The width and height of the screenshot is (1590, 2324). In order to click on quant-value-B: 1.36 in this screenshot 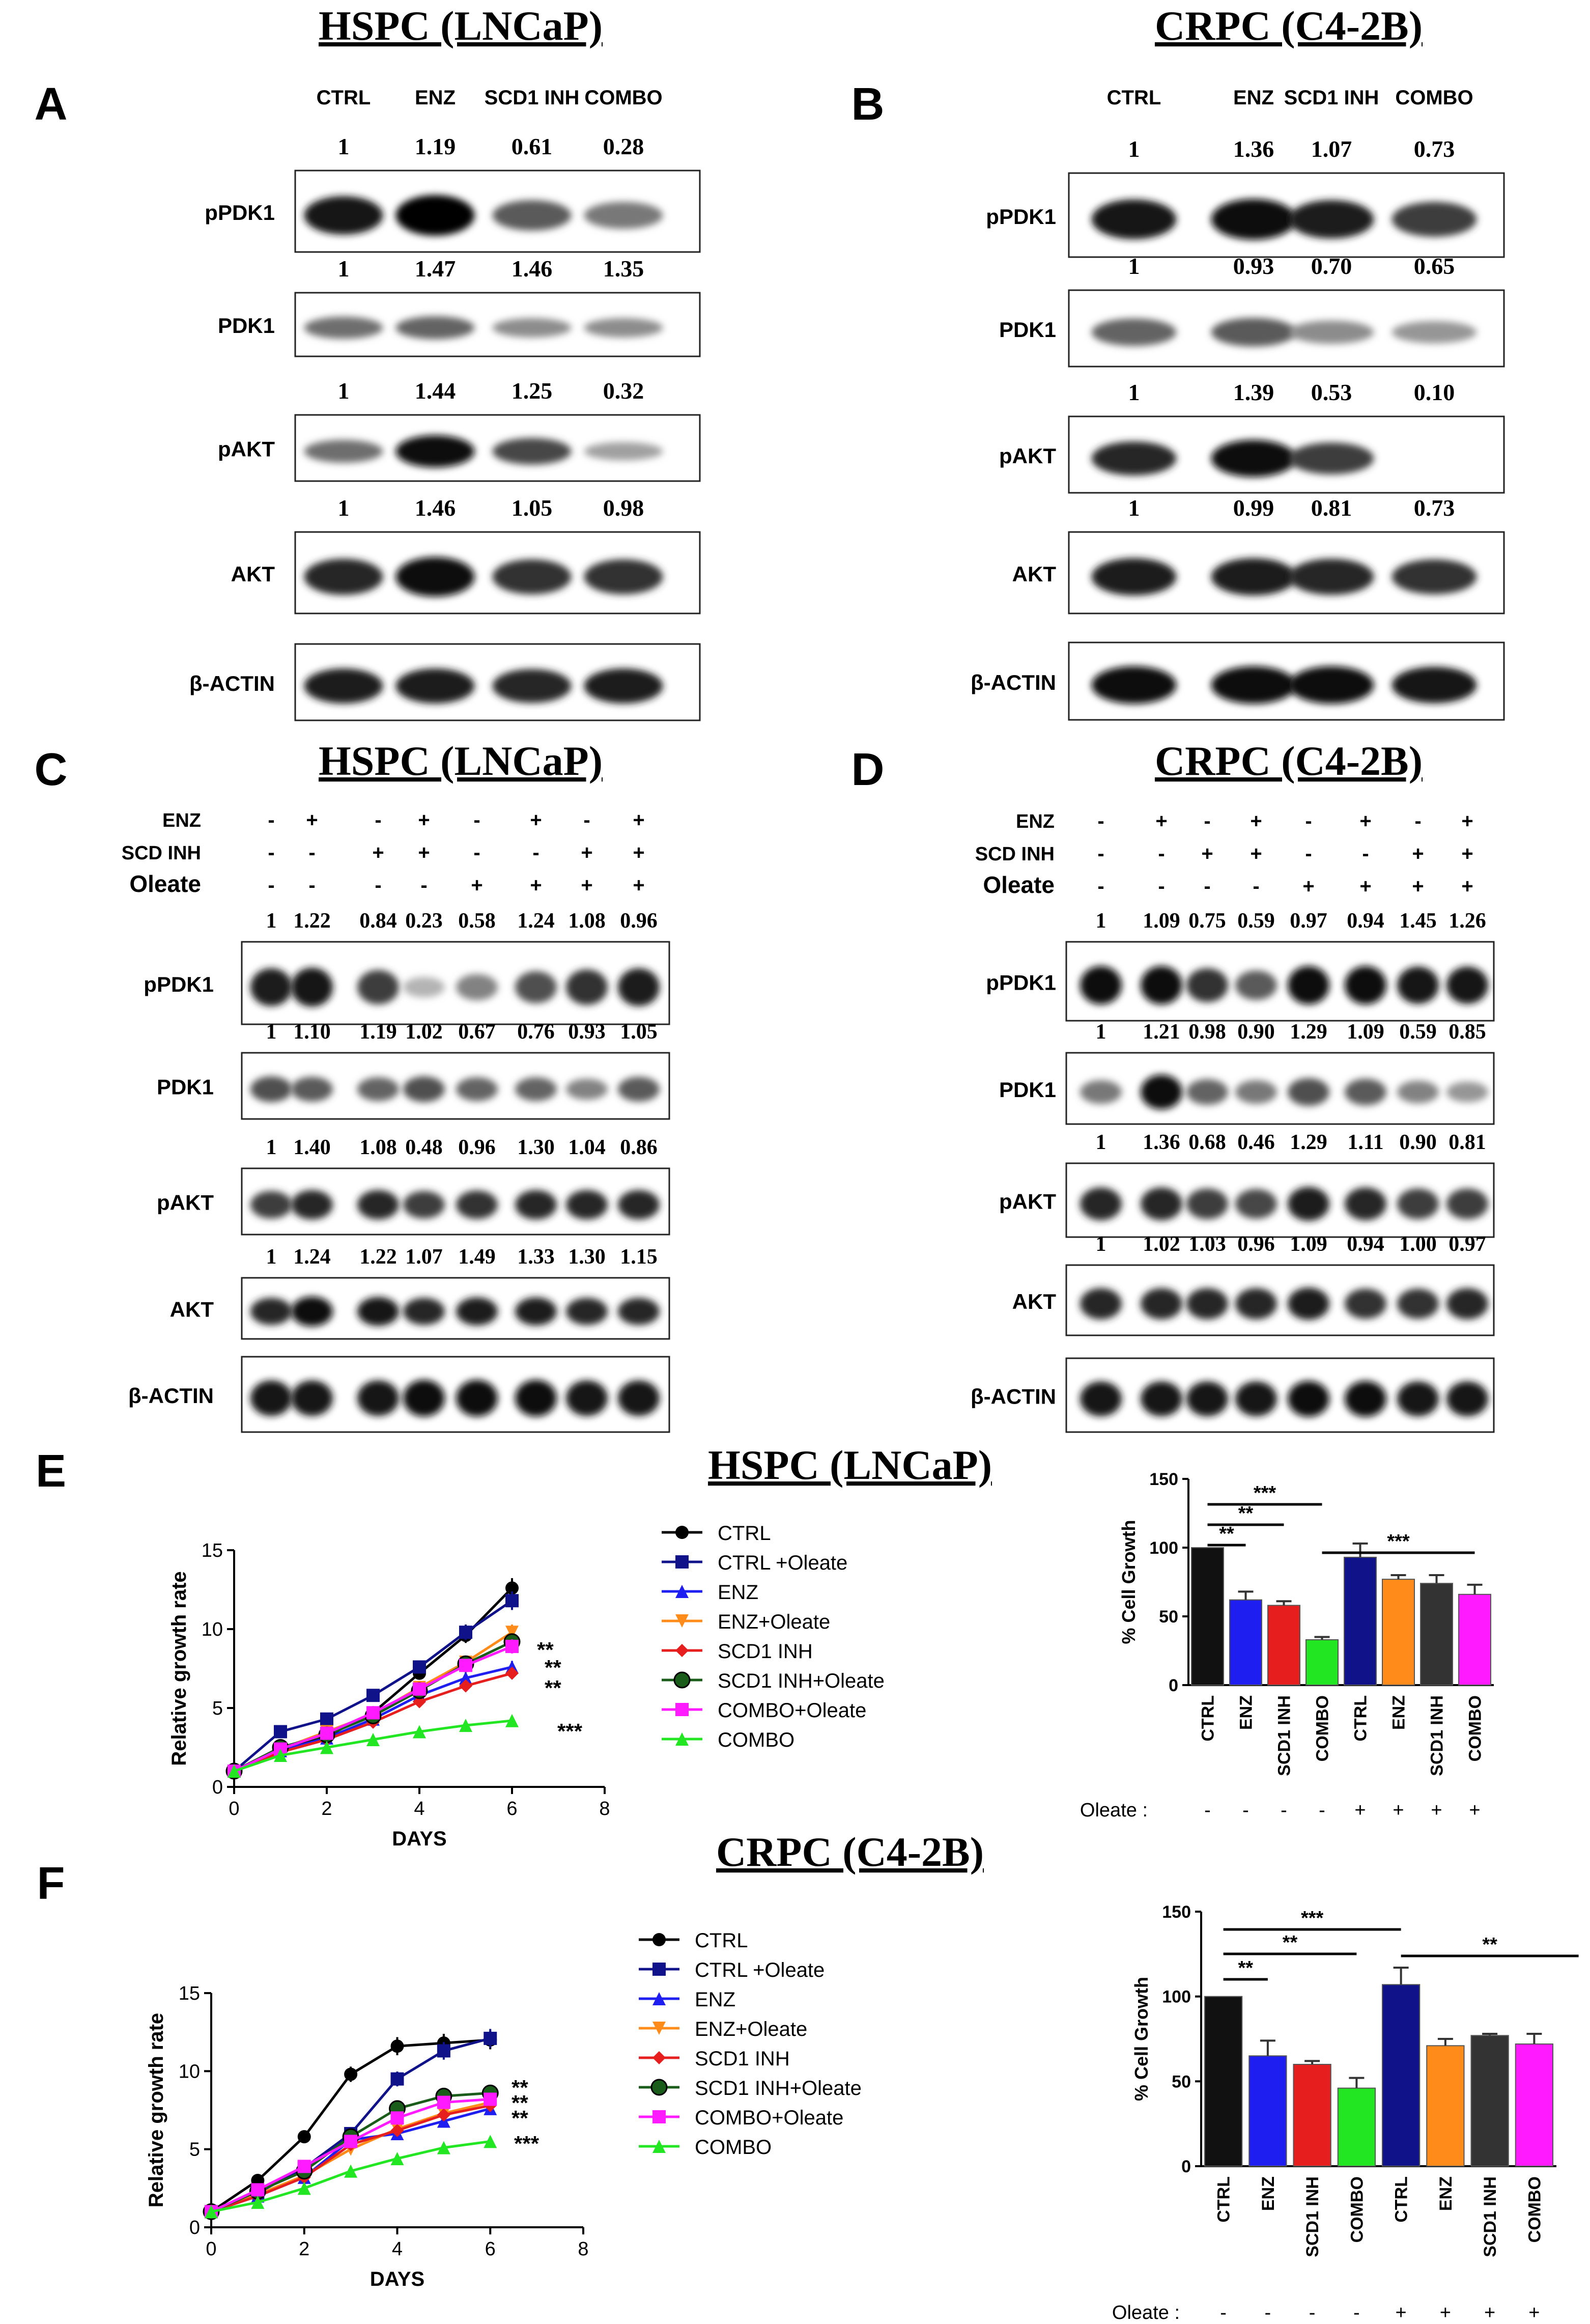, I will do `click(1253, 149)`.